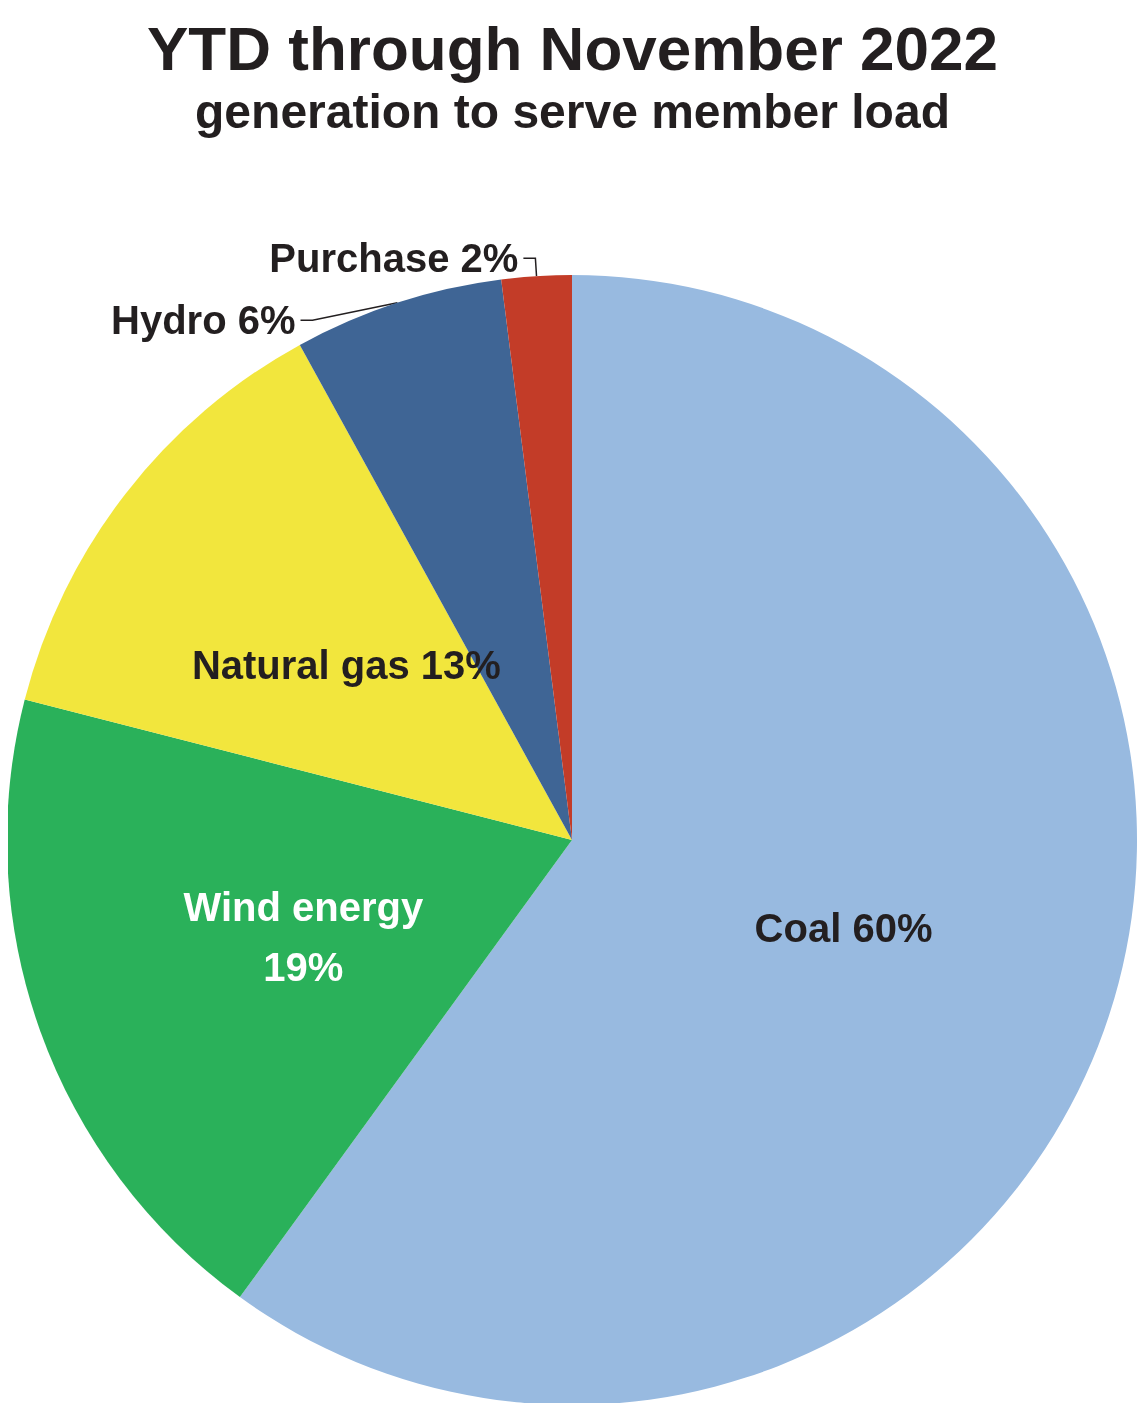 This screenshot has height=1411, width=1145. Describe the element at coordinates (394, 258) in the screenshot. I see `slice-label: Purchase 2%` at that location.